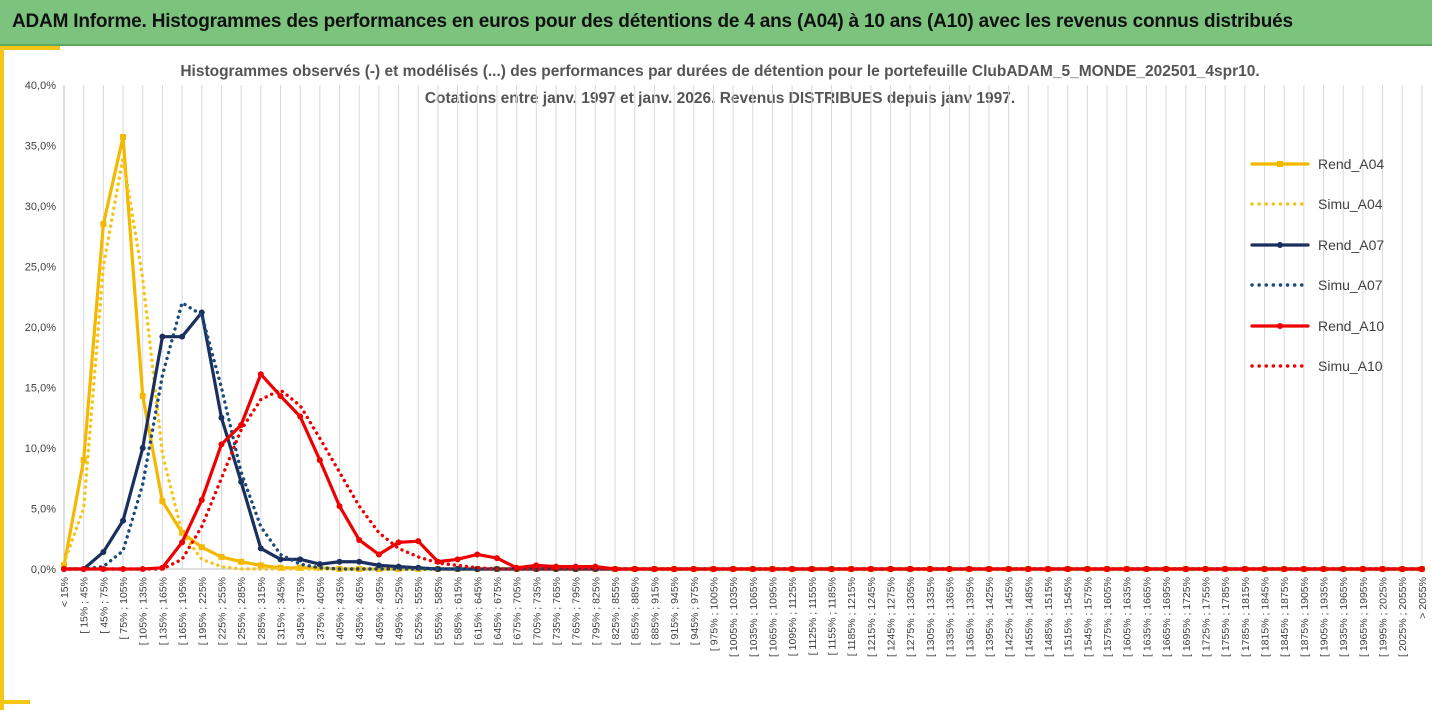  I want to click on accent-bar-bottom, so click(15, 702).